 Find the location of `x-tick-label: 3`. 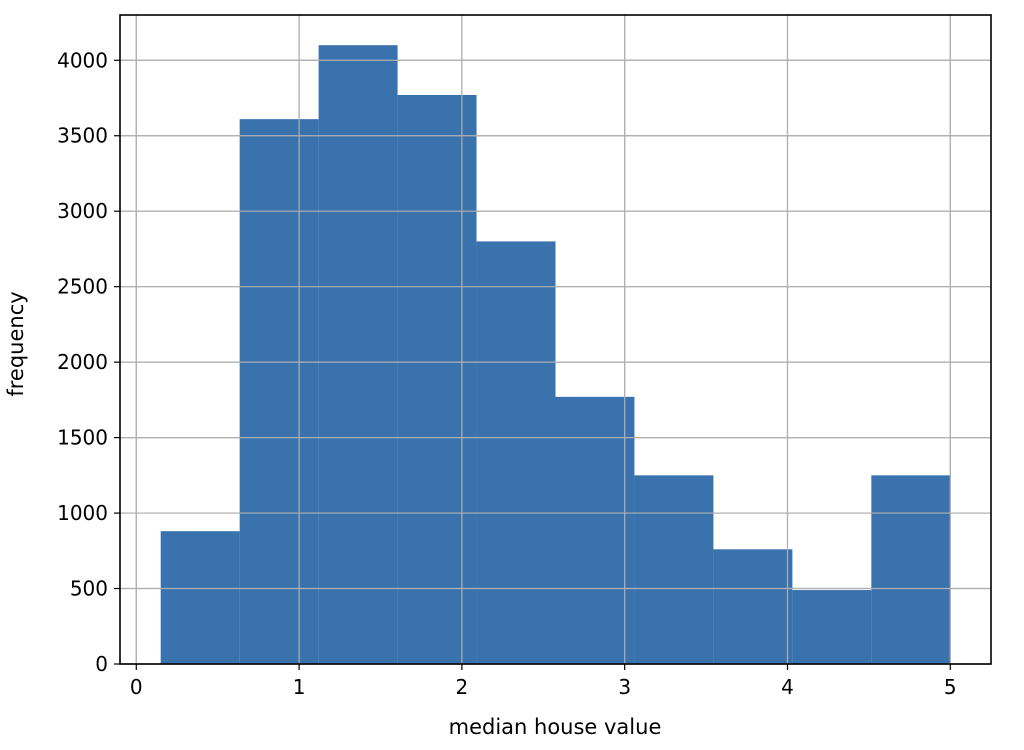

x-tick-label: 3 is located at coordinates (624, 687).